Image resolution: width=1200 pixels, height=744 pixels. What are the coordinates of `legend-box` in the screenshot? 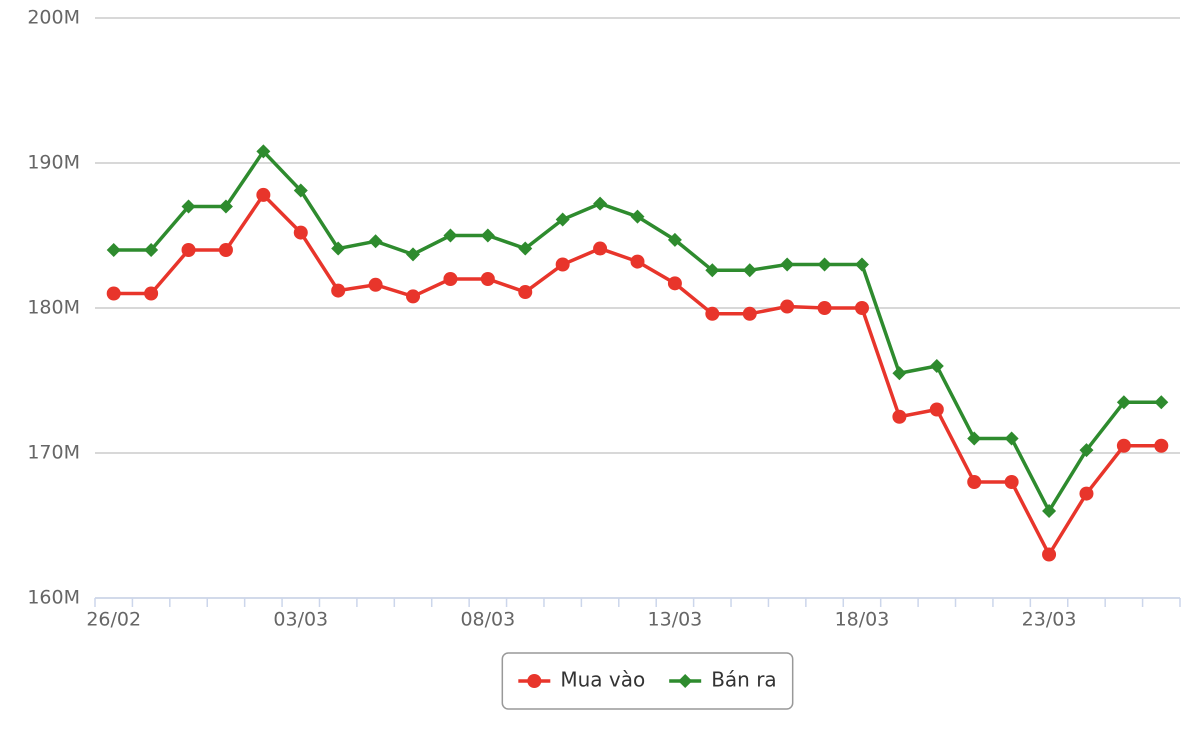 It's located at (647, 681).